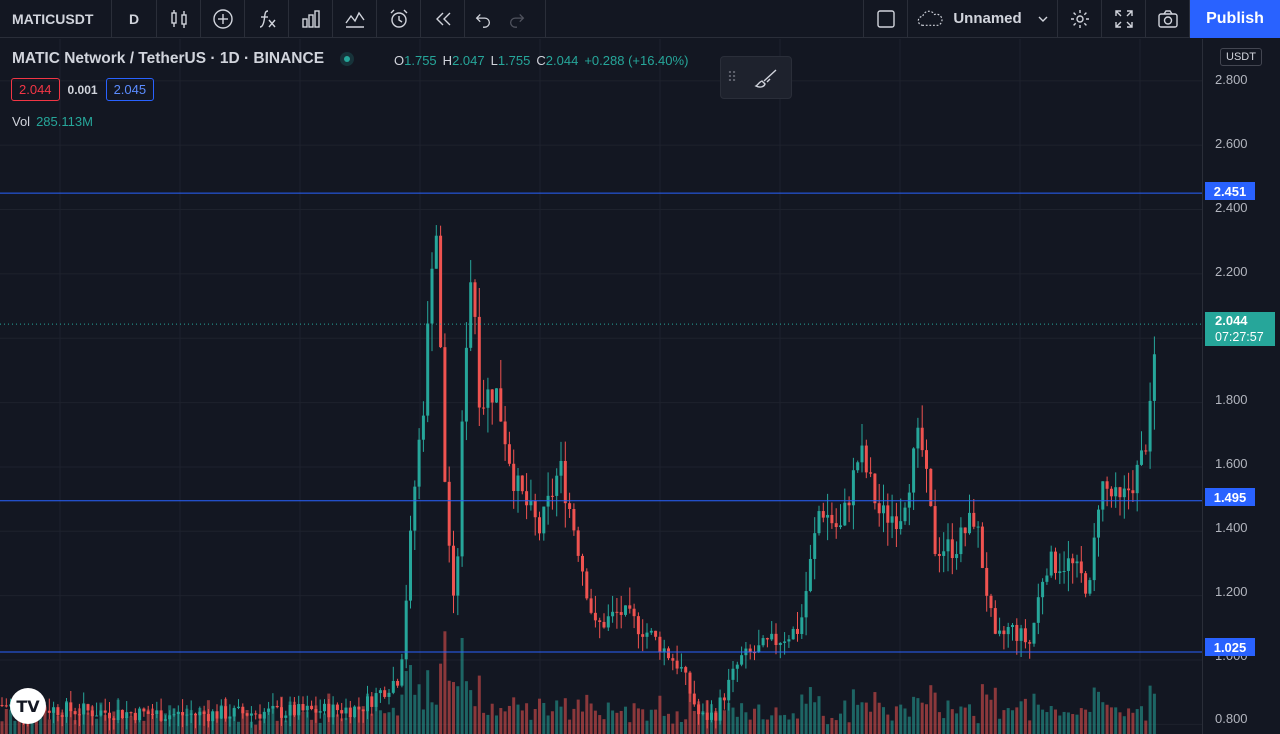  What do you see at coordinates (983, 19) in the screenshot?
I see `layout-name-button: Unnamed` at bounding box center [983, 19].